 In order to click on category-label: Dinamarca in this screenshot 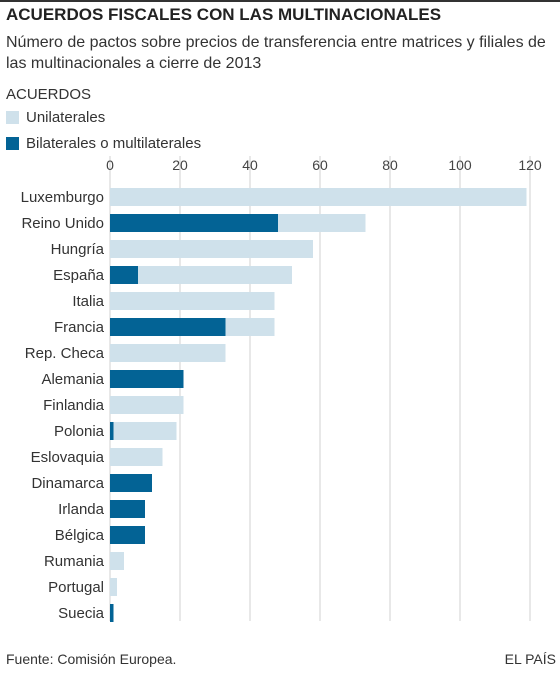, I will do `click(67, 483)`.